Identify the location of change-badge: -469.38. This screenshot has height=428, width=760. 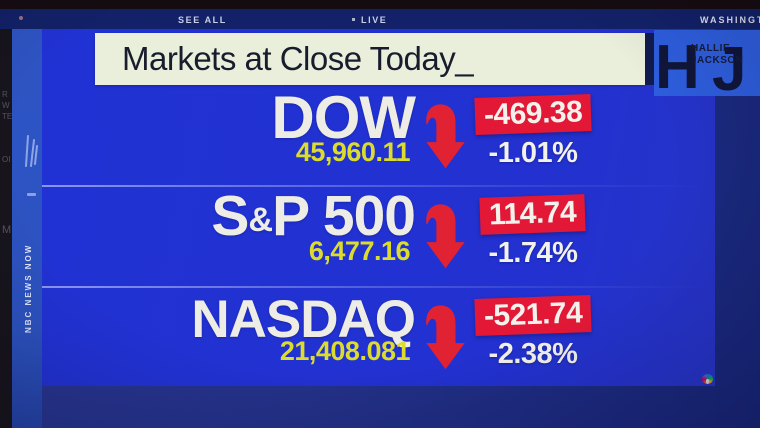
(533, 114).